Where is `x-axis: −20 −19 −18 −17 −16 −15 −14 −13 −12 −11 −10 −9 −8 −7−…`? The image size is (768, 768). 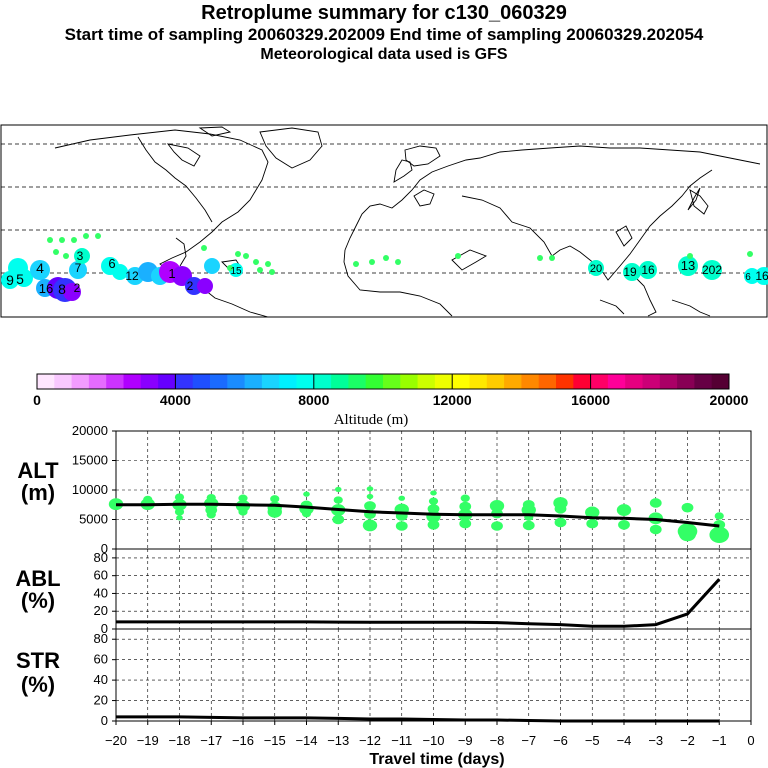 x-axis: −20 −19 −18 −17 −16 −15 −14 −13 −12 −11 −10 −9 −8 −7−… is located at coordinates (430, 734).